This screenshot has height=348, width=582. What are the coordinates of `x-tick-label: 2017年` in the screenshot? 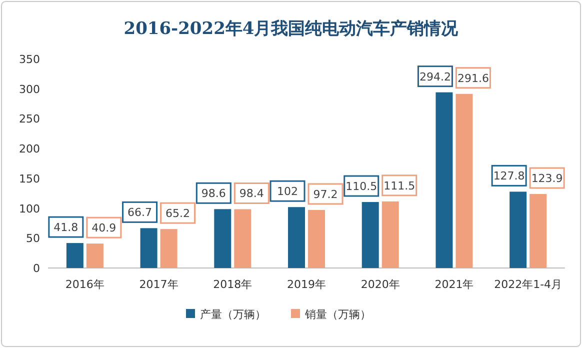 It's located at (158, 284).